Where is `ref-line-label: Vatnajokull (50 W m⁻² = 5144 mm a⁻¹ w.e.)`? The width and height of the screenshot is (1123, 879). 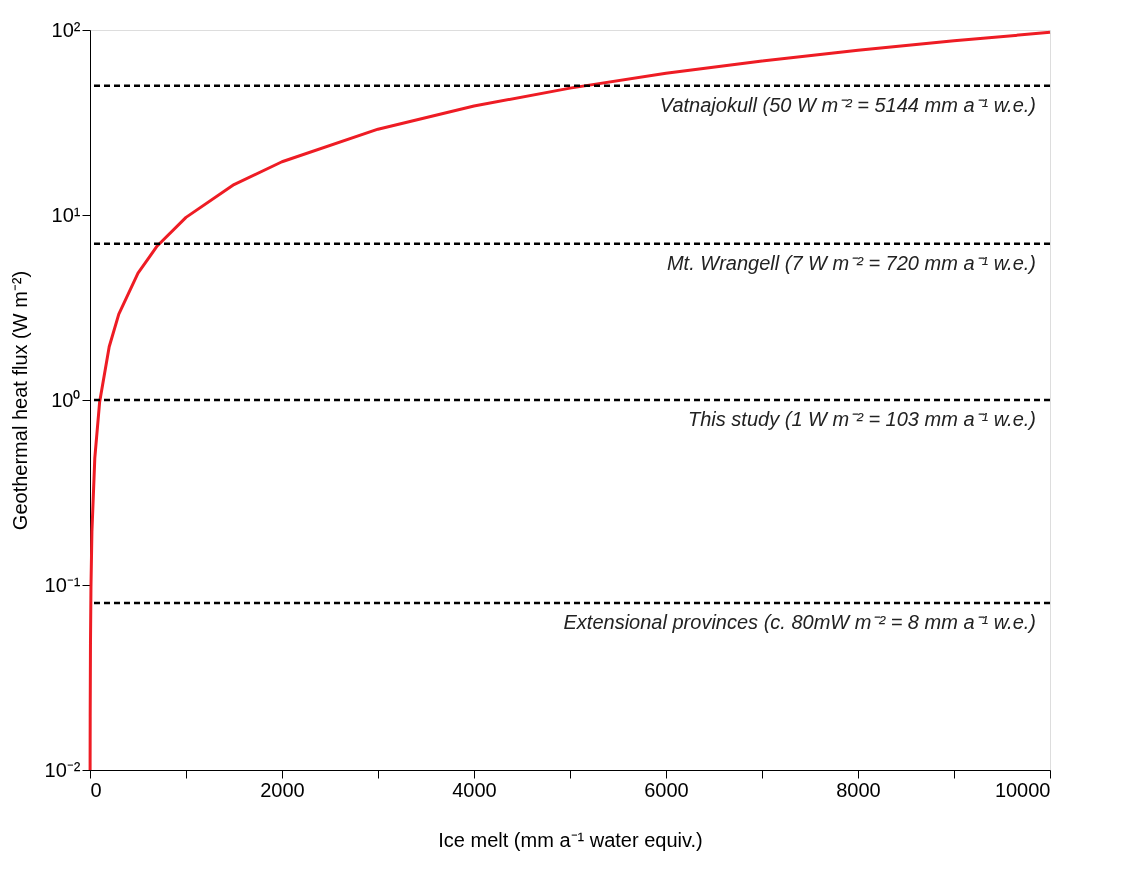
ref-line-label: Vatnajokull (50 W m⁻² = 5144 mm a⁻¹ w.e.) is located at coordinates (847, 104).